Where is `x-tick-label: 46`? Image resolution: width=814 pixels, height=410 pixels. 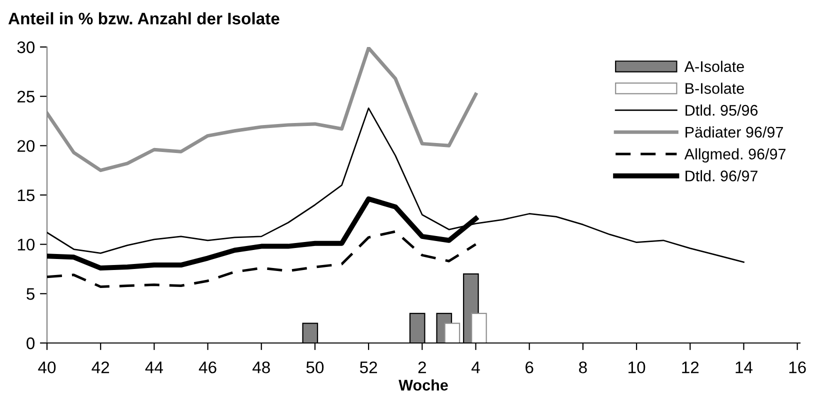
x-tick-label: 46 is located at coordinates (207, 367).